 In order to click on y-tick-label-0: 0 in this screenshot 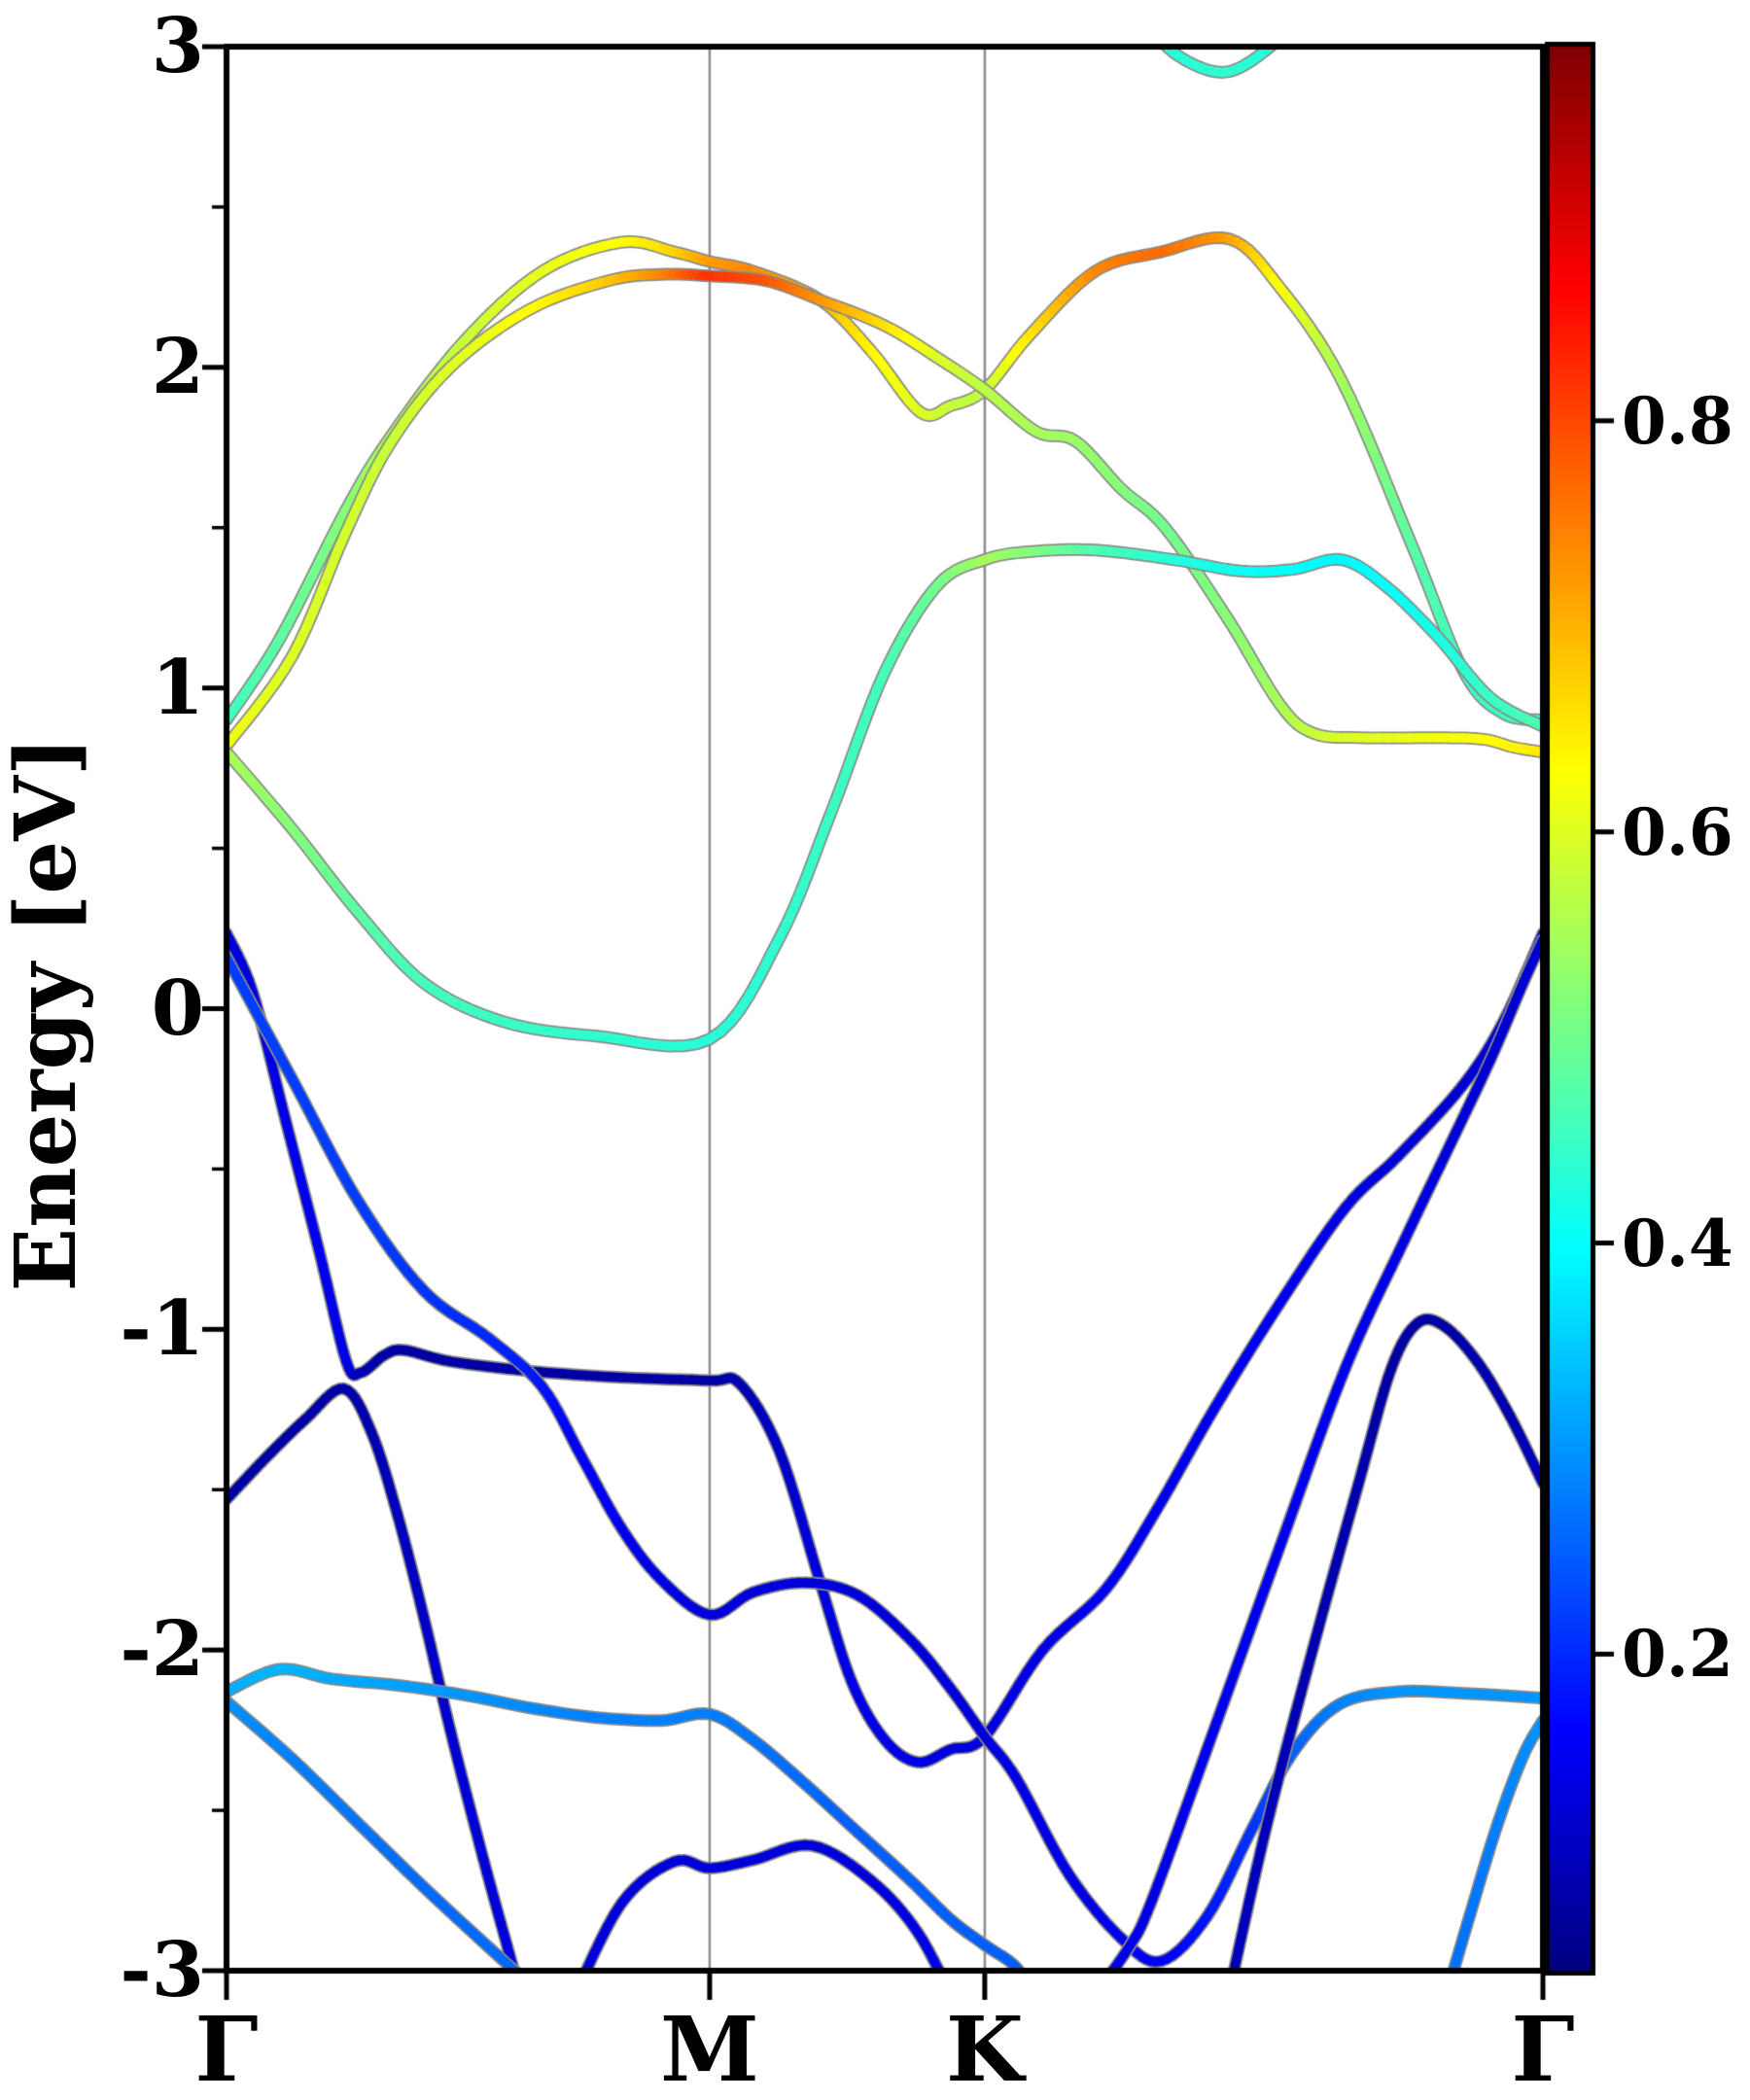, I will do `click(177, 1008)`.